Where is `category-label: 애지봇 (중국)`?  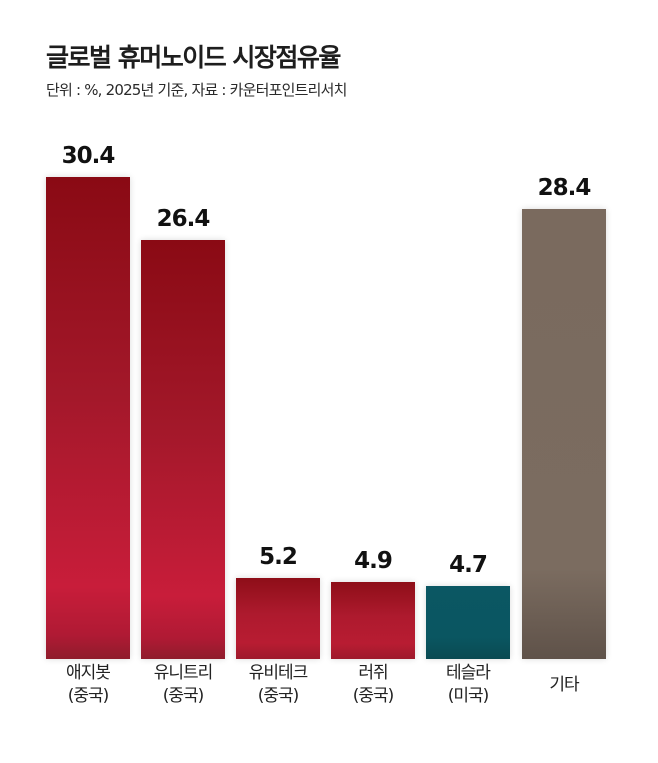
category-label: 애지봇 (중국) is located at coordinates (88, 685).